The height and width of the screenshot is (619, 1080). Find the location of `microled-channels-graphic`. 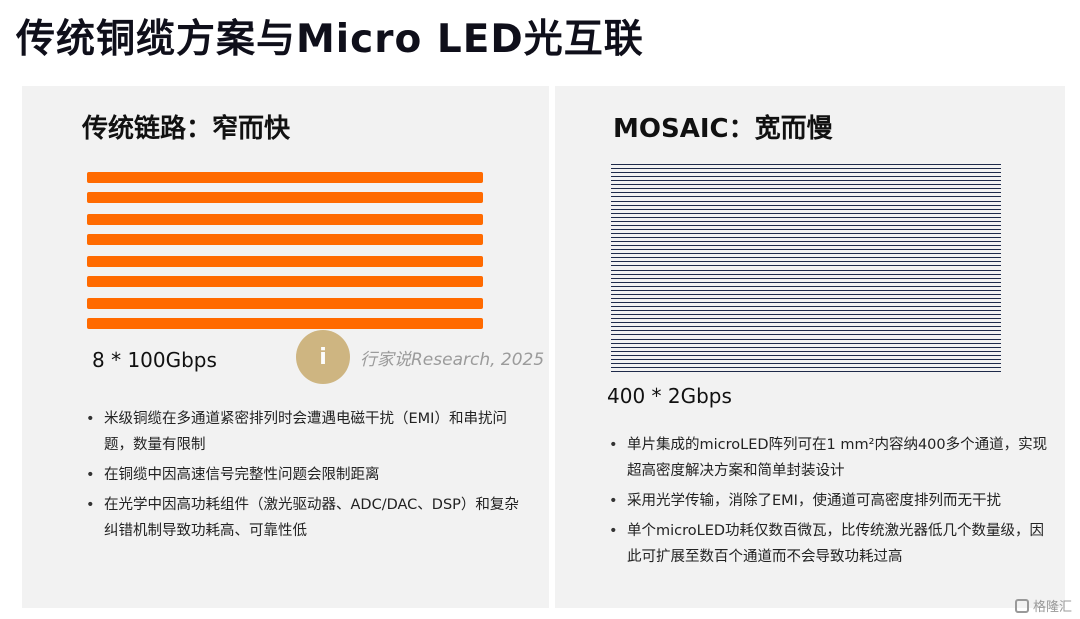

microled-channels-graphic is located at coordinates (806, 268).